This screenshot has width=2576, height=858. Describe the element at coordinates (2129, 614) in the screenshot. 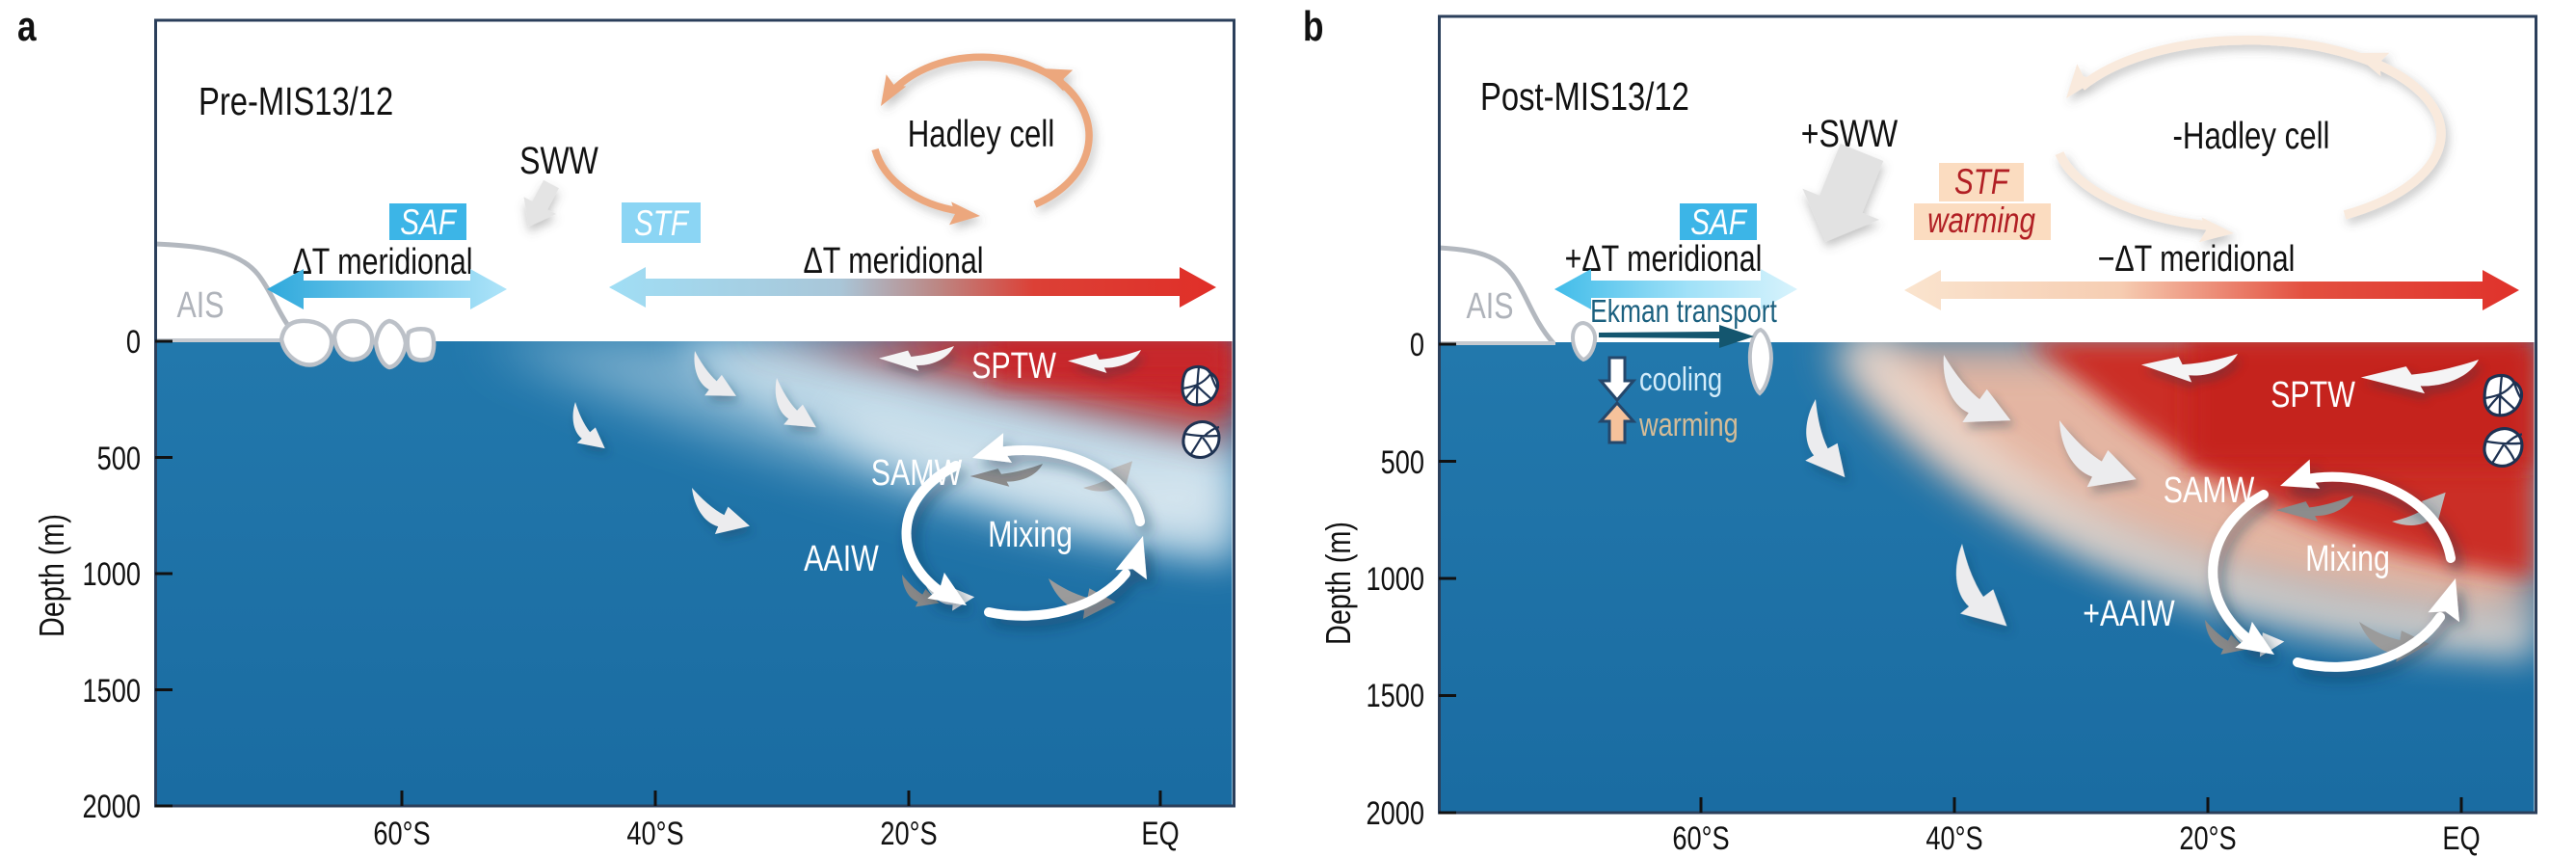

I see `svg-text: +AAIW` at that location.